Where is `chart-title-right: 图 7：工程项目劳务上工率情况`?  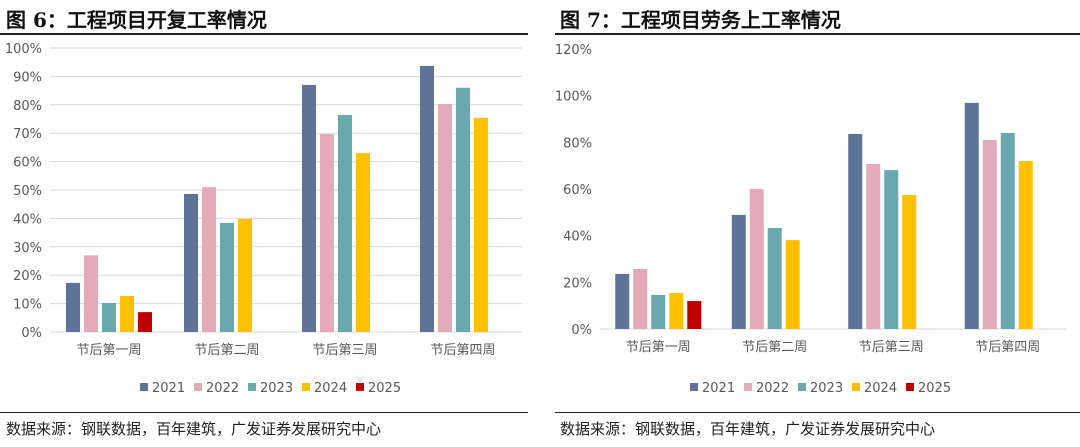 chart-title-right: 图 7：工程项目劳务上工率情况 is located at coordinates (700, 20).